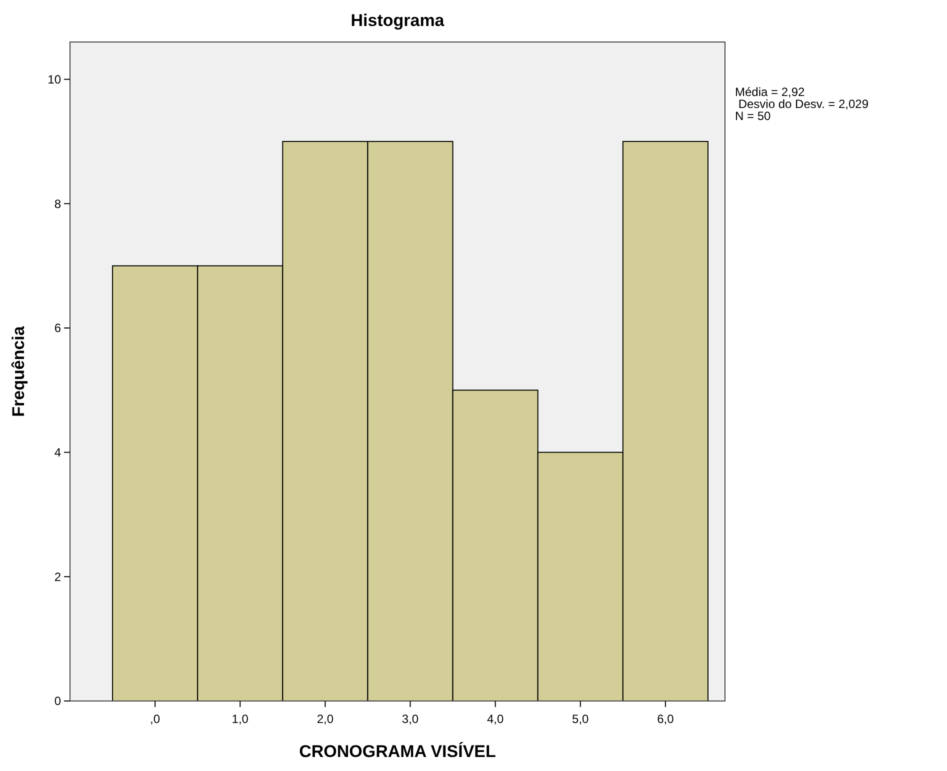 This screenshot has width=947, height=771. Describe the element at coordinates (410, 719) in the screenshot. I see `x-tick-label: 3,0` at that location.